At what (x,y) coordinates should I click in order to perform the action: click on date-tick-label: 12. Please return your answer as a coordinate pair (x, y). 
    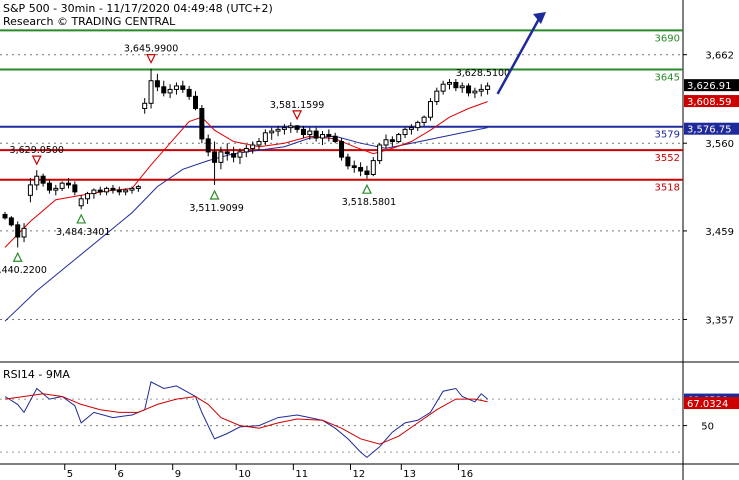
    Looking at the image, I should click on (359, 474).